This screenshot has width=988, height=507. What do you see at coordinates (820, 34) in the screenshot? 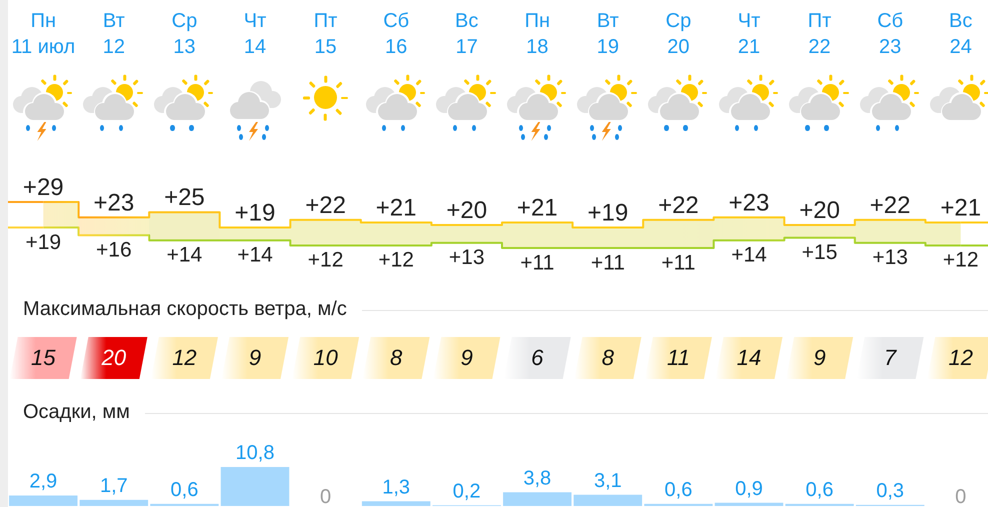
I see `x-tick-label: Пт 22` at bounding box center [820, 34].